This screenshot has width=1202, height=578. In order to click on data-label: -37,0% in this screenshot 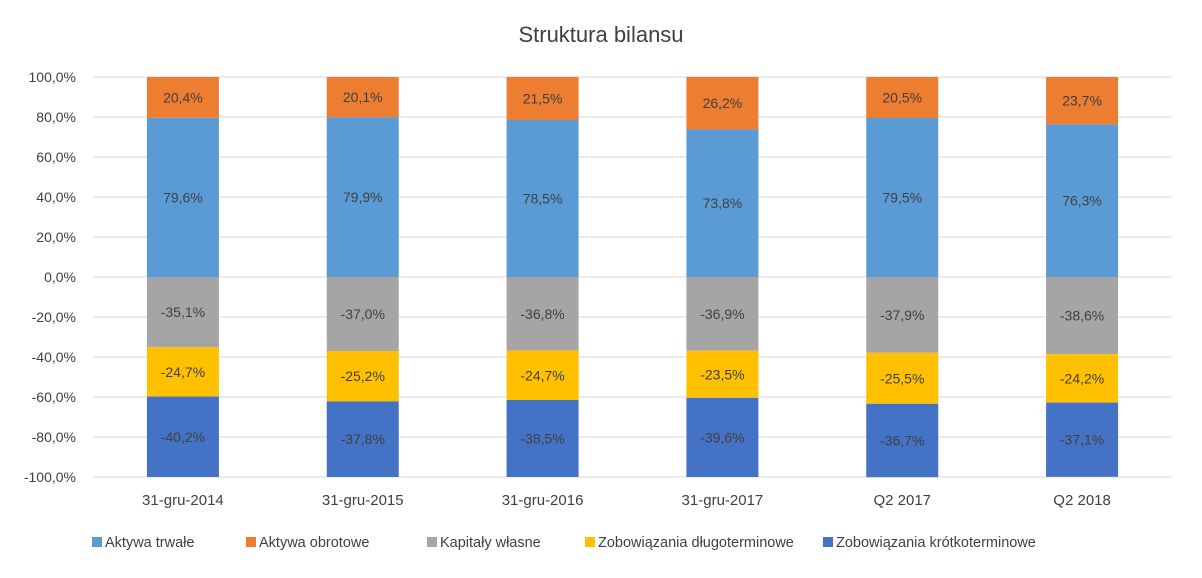, I will do `click(363, 314)`.